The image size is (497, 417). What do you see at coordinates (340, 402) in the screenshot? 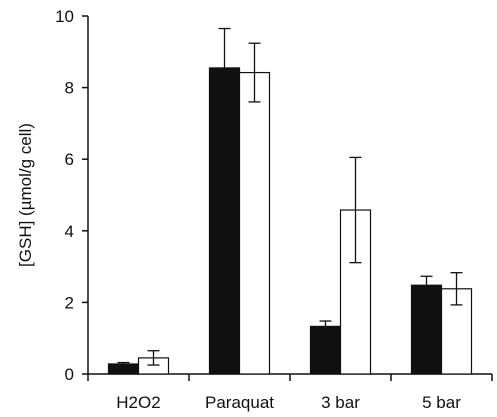
I see `x-category-label: 3 bar` at bounding box center [340, 402].